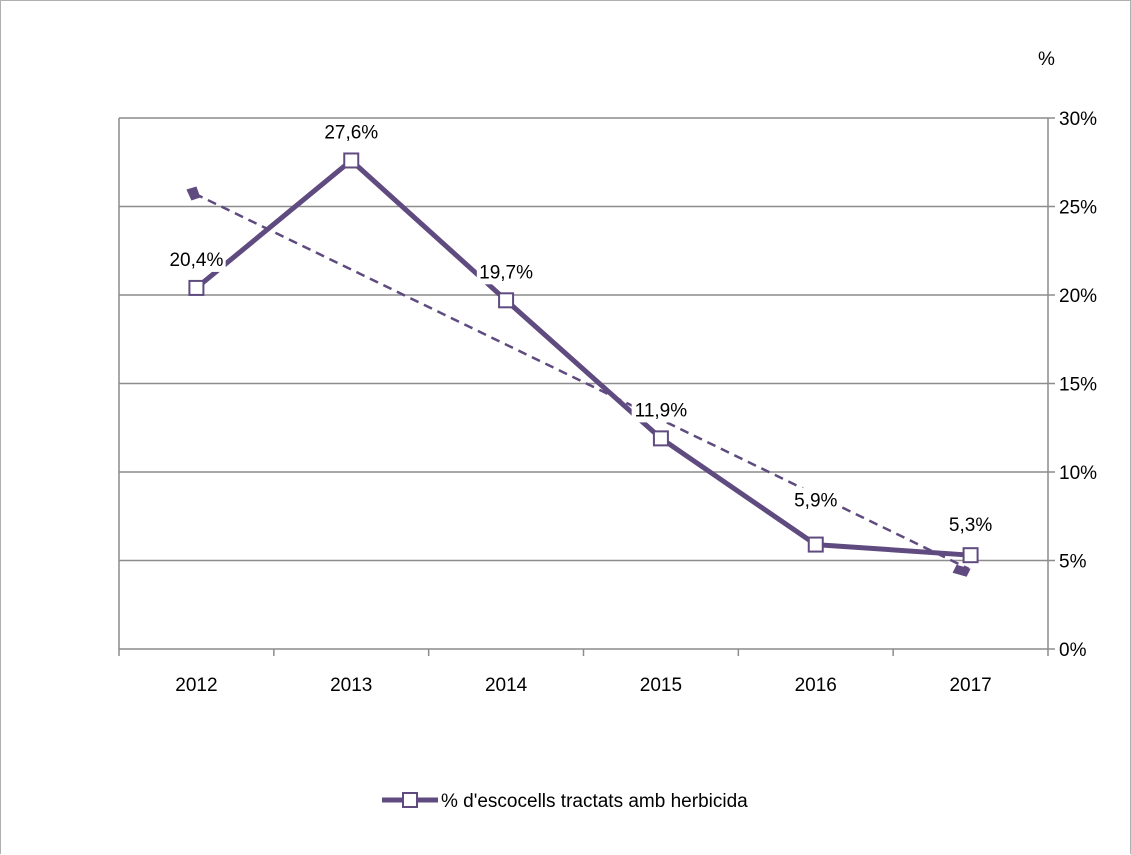 The height and width of the screenshot is (855, 1131). I want to click on y-tick-label-25: 25%, so click(1078, 208).